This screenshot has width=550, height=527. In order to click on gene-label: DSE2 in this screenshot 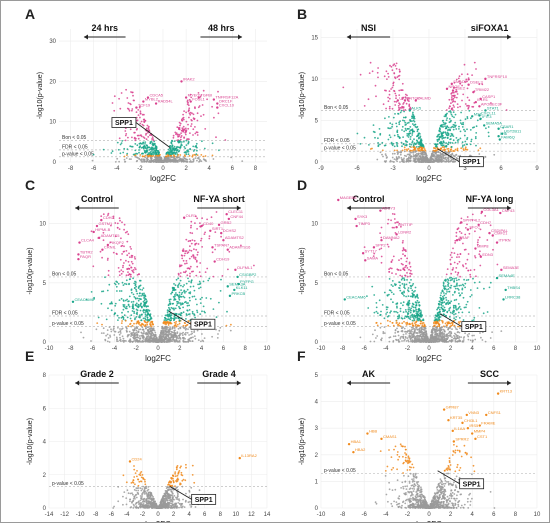, I will do `click(460, 88)`.